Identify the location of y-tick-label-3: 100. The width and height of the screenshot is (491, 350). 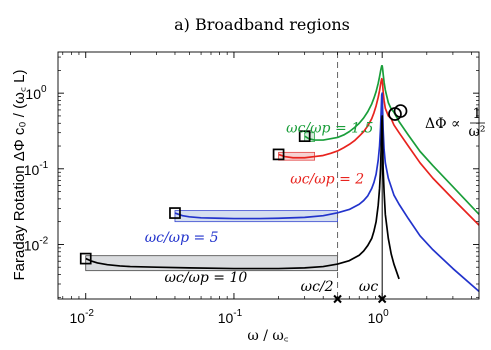
(36, 93).